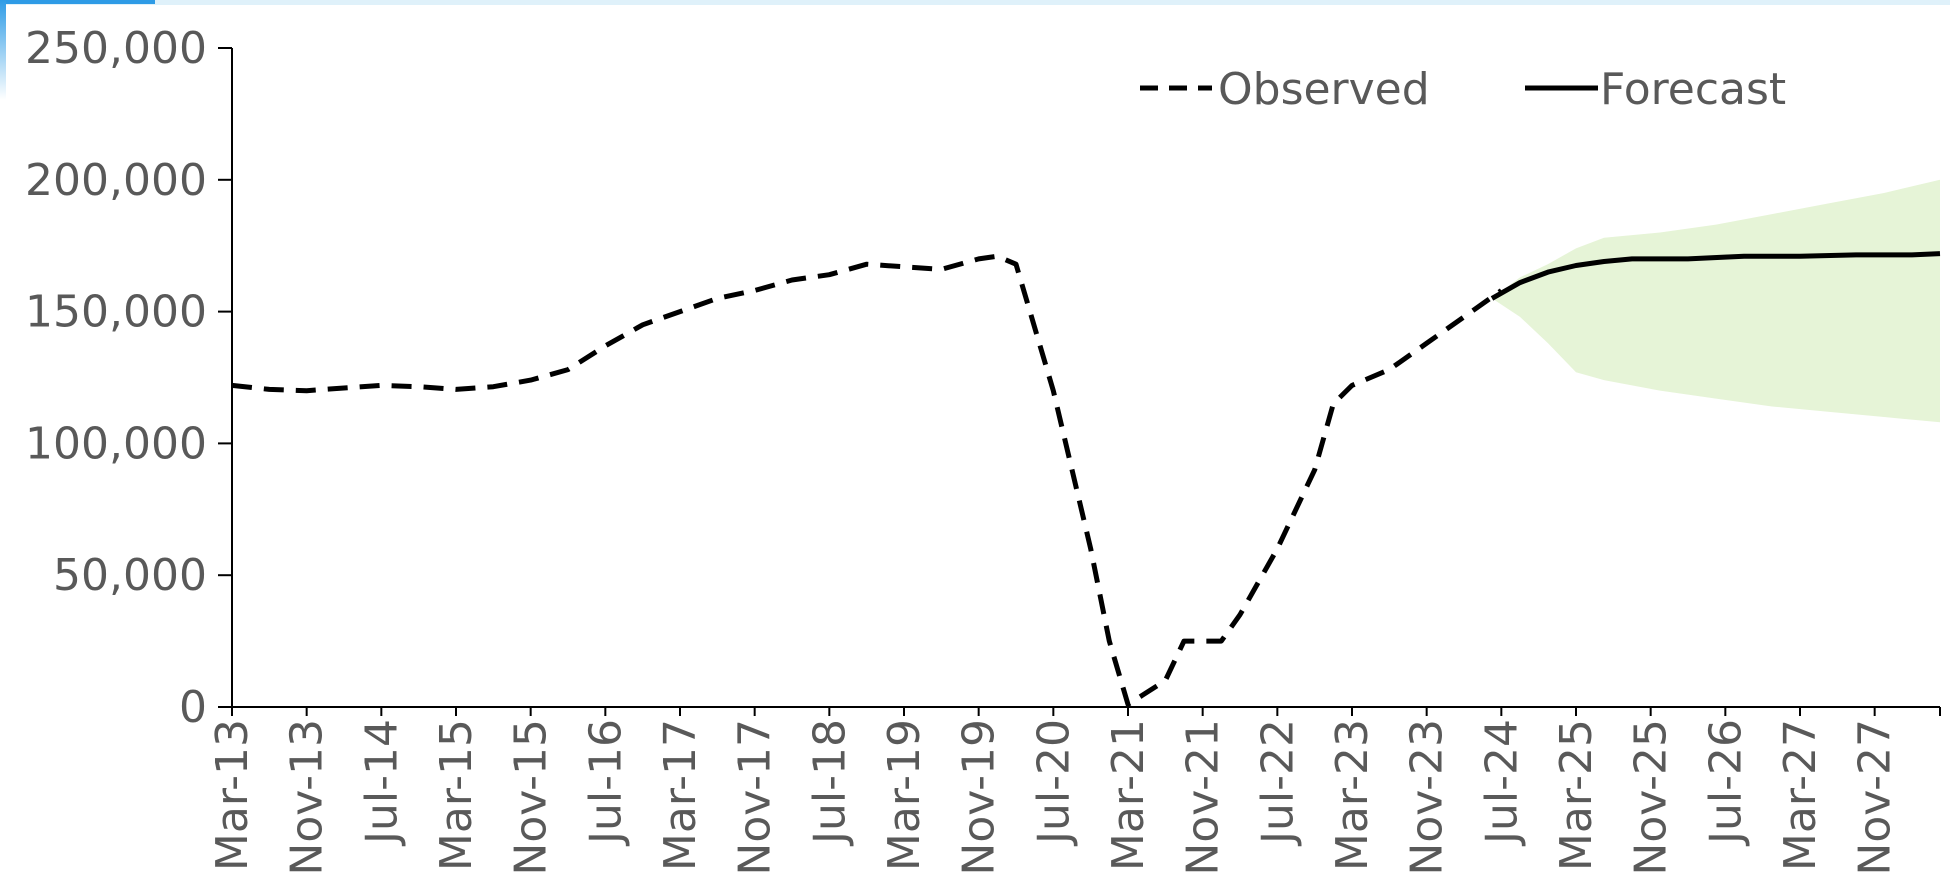 Image resolution: width=1950 pixels, height=887 pixels. I want to click on x-tick-label: Mar-27, so click(1800, 795).